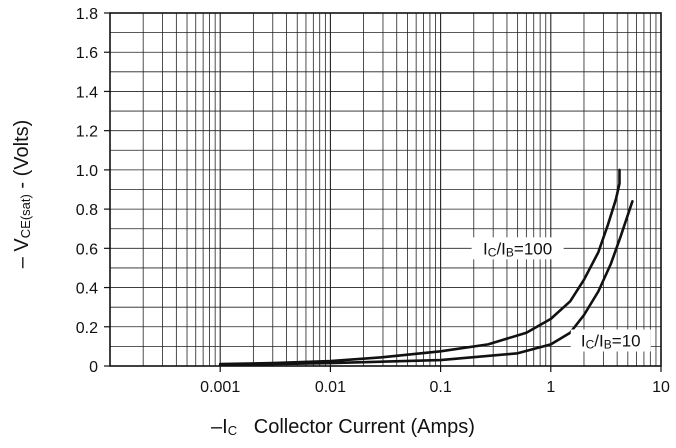  What do you see at coordinates (440, 387) in the screenshot?
I see `x-tick-label: 0.1` at bounding box center [440, 387].